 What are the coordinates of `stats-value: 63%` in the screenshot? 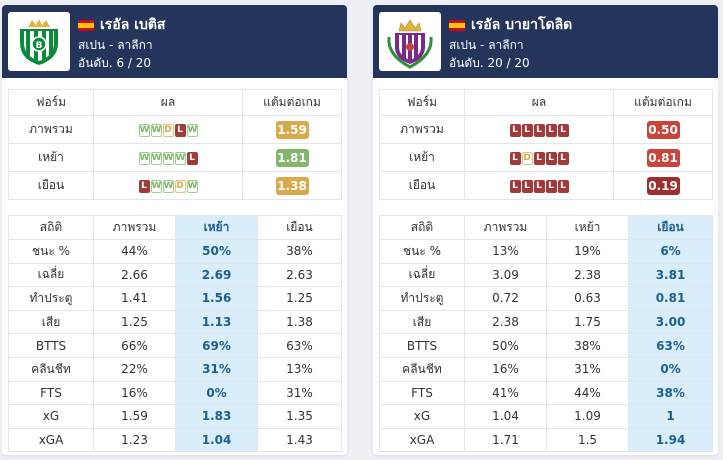 It's located at (670, 345).